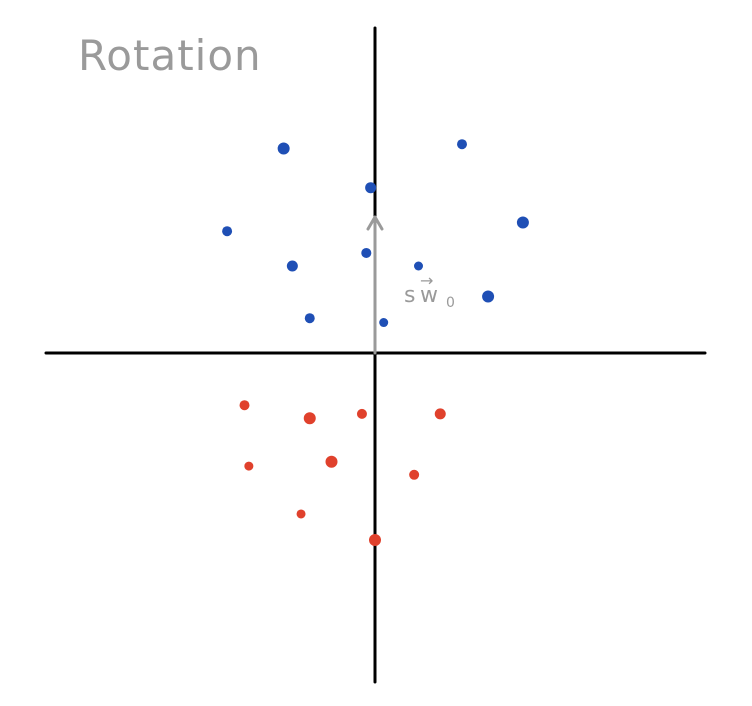 The height and width of the screenshot is (706, 752). Describe the element at coordinates (409, 295) in the screenshot. I see `vector-label-scalar: s` at that location.